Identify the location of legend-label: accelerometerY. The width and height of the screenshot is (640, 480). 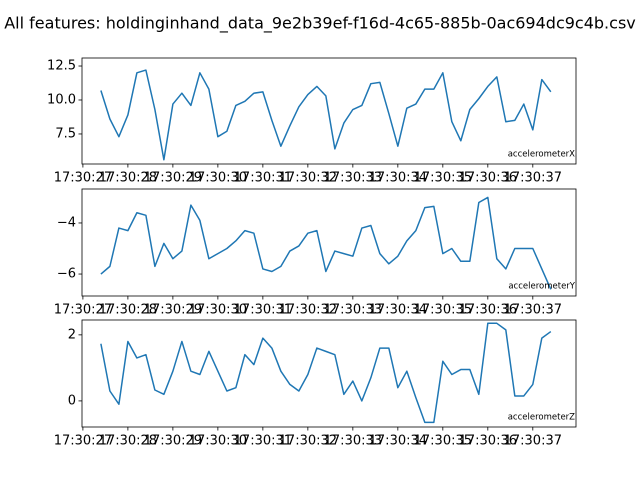
(541, 287).